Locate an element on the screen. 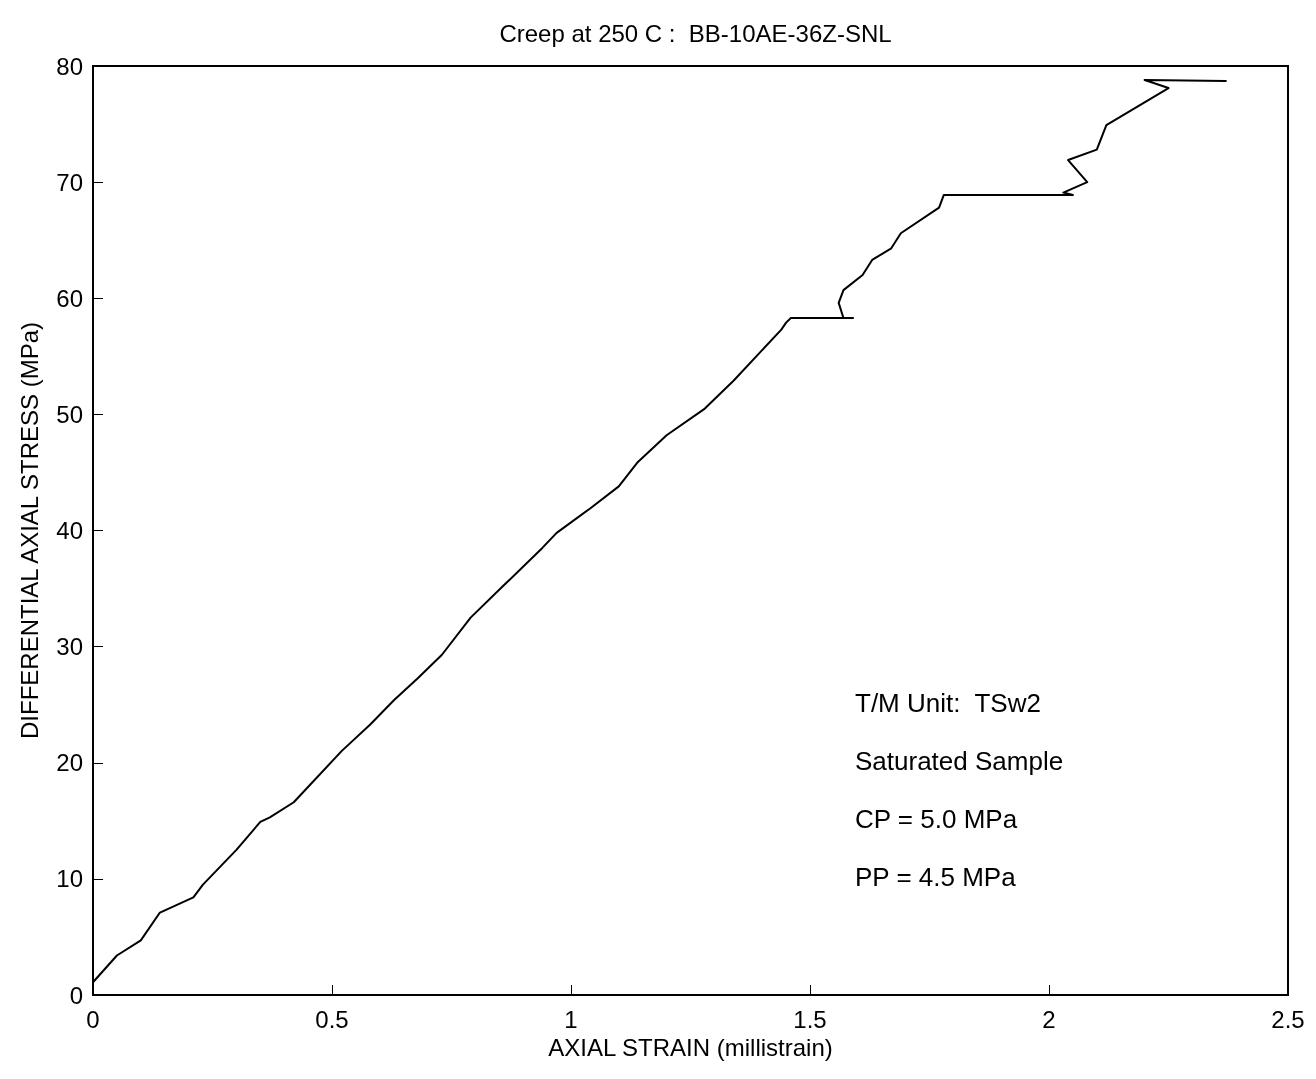  y-tick-label: 70 is located at coordinates (69, 182).